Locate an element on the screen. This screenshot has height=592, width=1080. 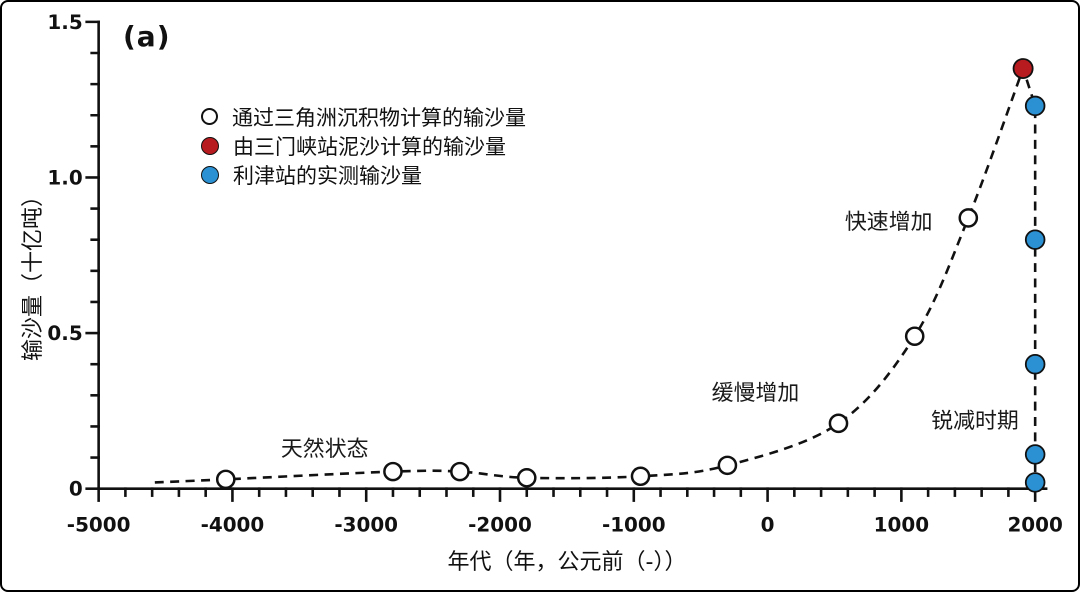
x-tick-label: 1000 is located at coordinates (901, 524).